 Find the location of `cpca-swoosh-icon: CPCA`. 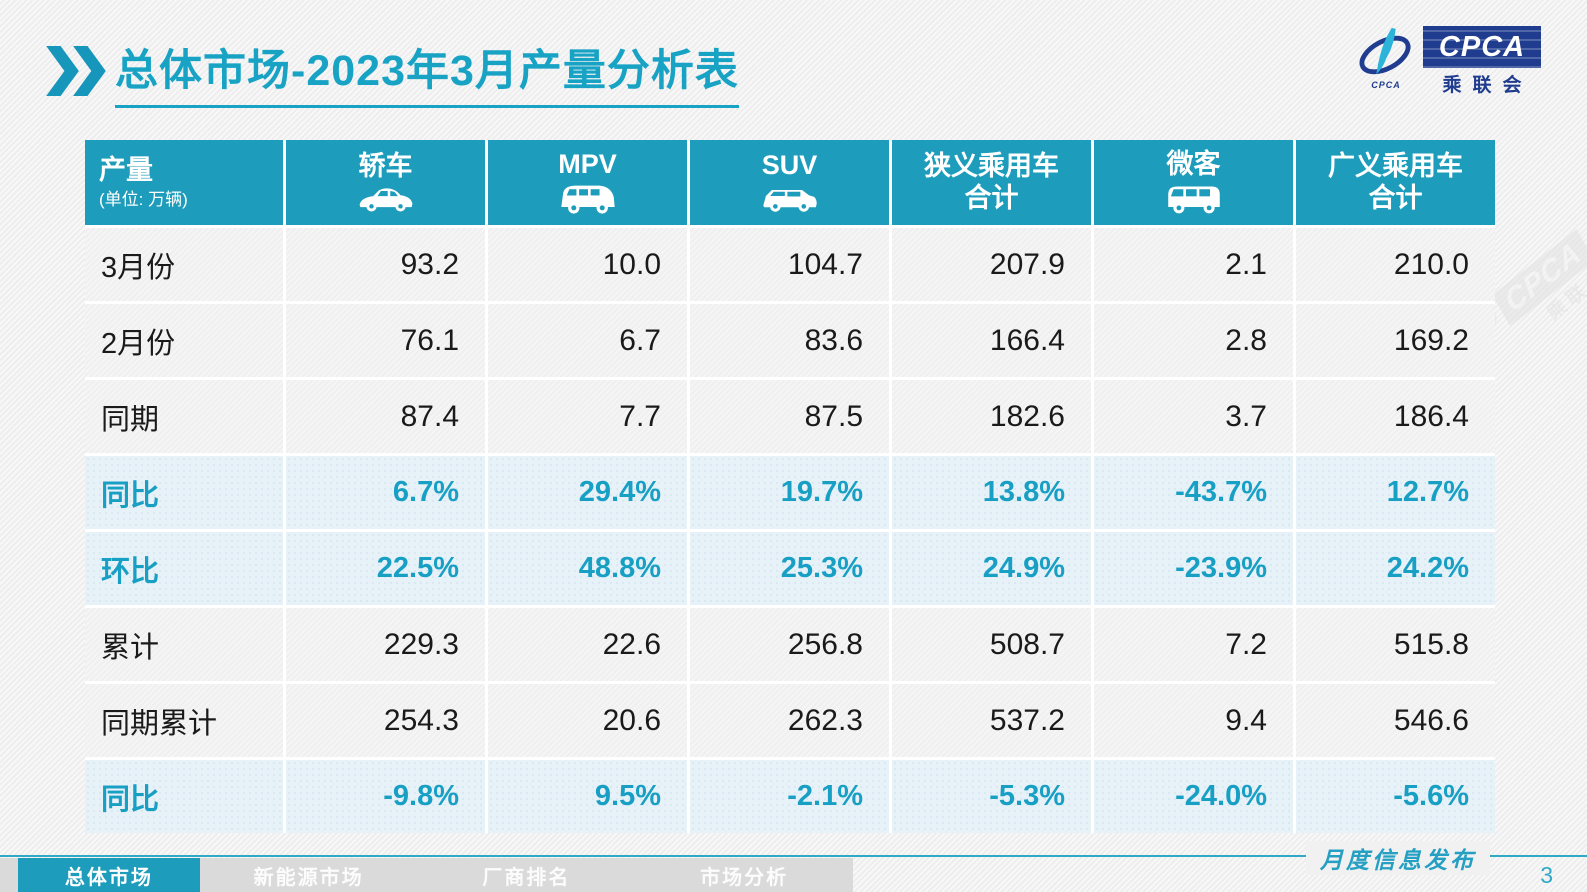

cpca-swoosh-icon: CPCA is located at coordinates (1386, 58).